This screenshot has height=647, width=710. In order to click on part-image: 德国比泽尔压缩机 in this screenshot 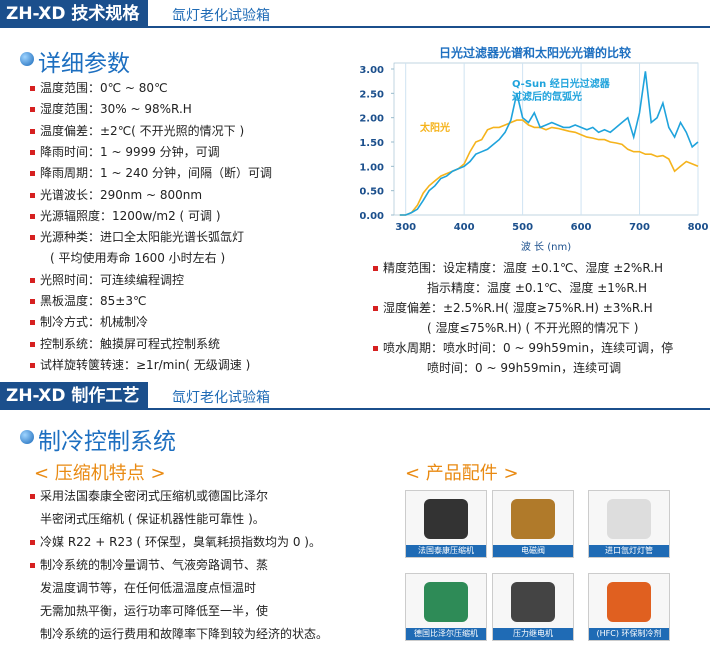, I will do `click(446, 607)`.